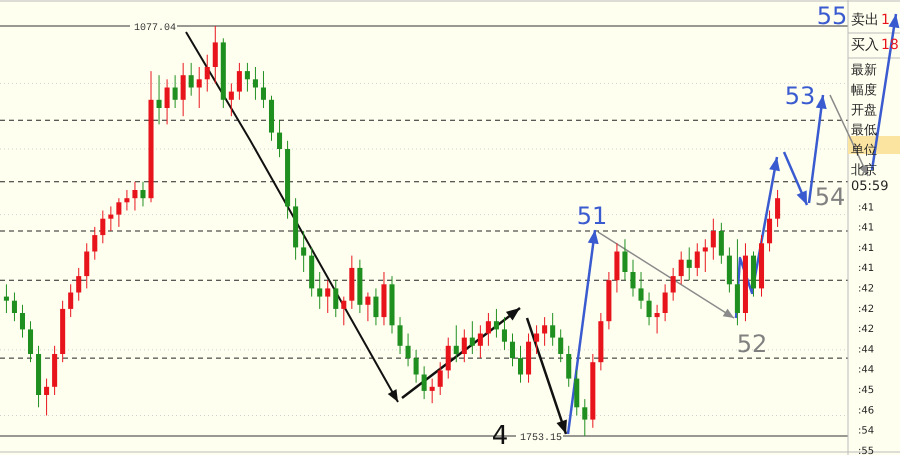 Image resolution: width=900 pixels, height=455 pixels. Describe the element at coordinates (864, 90) in the screenshot. I see `text: 幅度` at that location.